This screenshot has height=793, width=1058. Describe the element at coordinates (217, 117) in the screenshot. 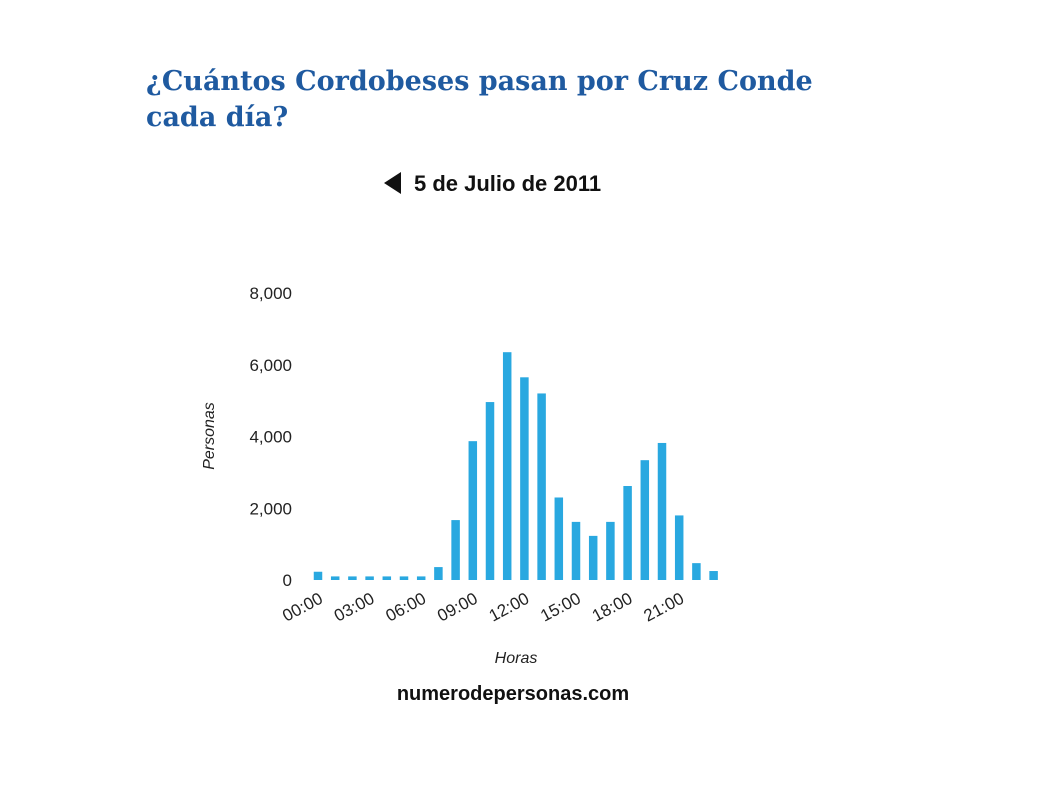

I see `chart-title: cada día?` at that location.